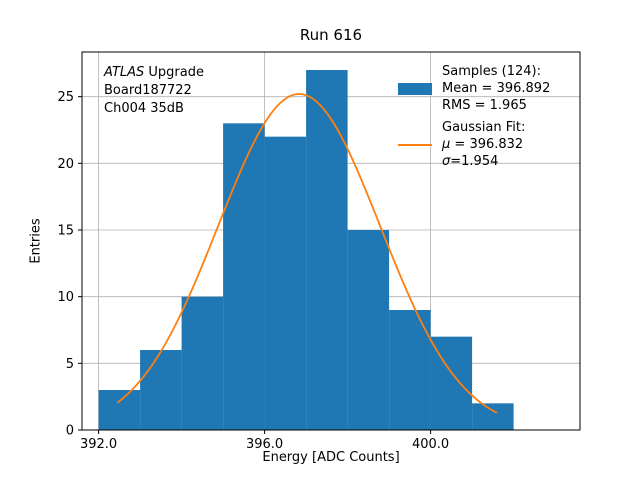 This screenshot has height=480, width=640. Describe the element at coordinates (484, 105) in the screenshot. I see `legend-rms-label: RMS = 1.965` at that location.